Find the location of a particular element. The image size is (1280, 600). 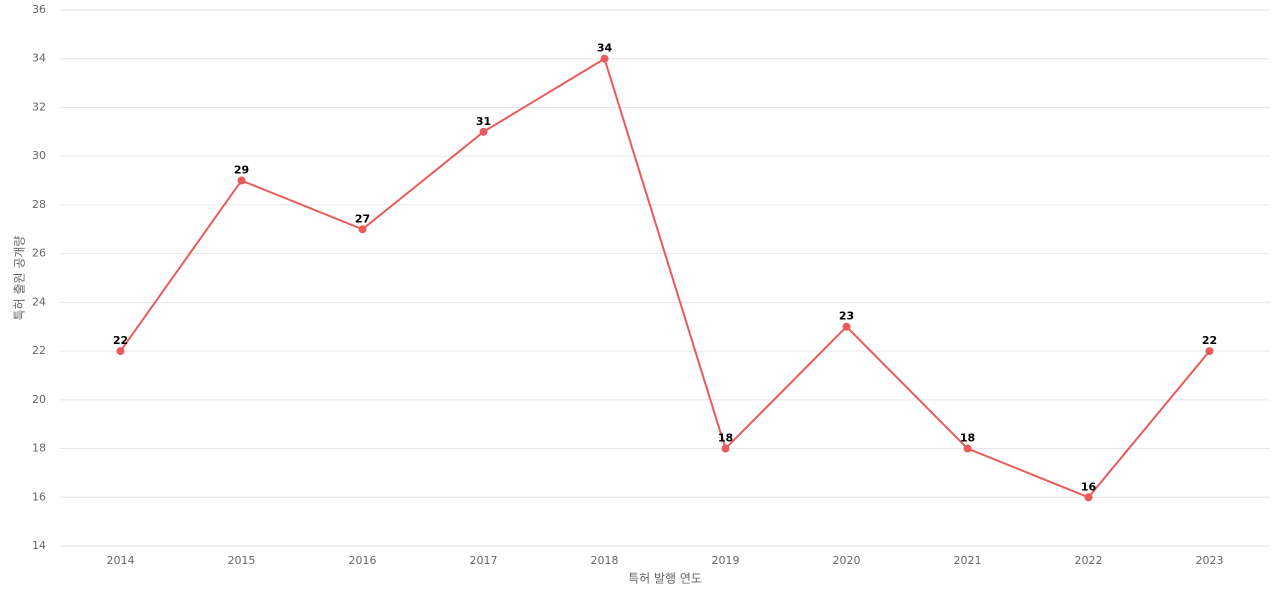

y-tick-label: 20 is located at coordinates (39, 399).